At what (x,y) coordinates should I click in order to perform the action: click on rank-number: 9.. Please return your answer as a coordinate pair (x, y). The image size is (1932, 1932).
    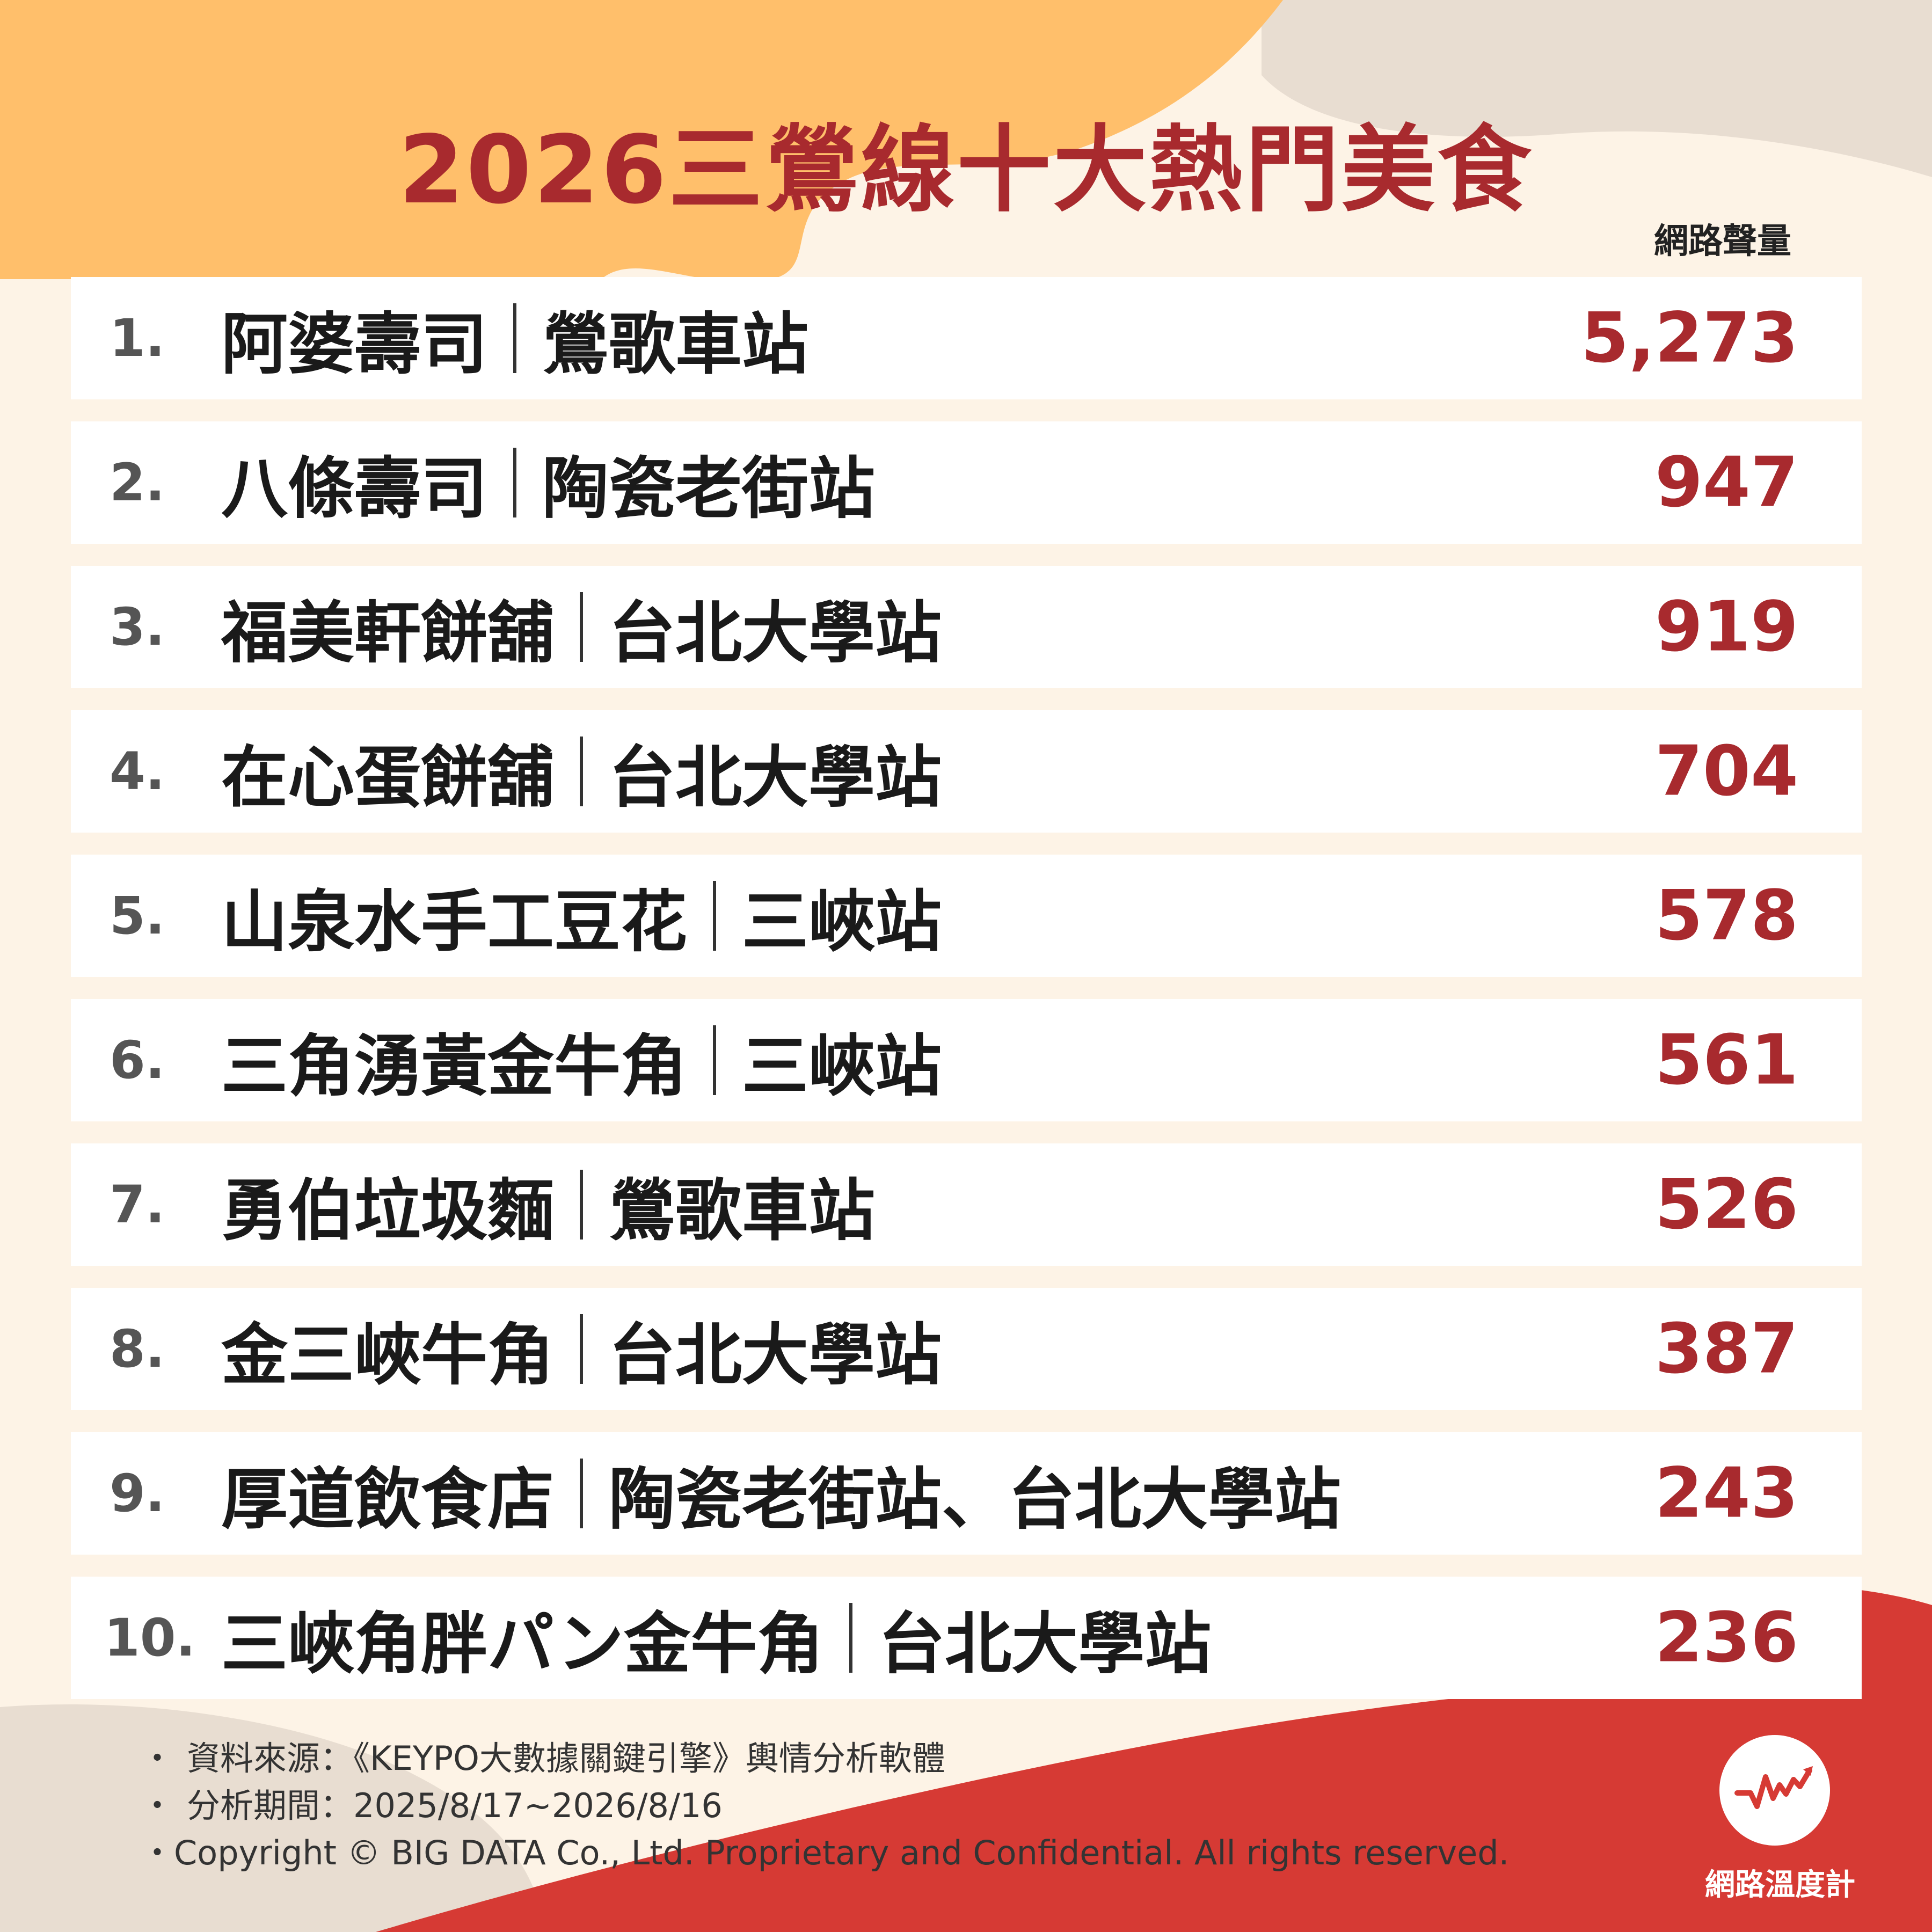
    Looking at the image, I should click on (137, 1493).